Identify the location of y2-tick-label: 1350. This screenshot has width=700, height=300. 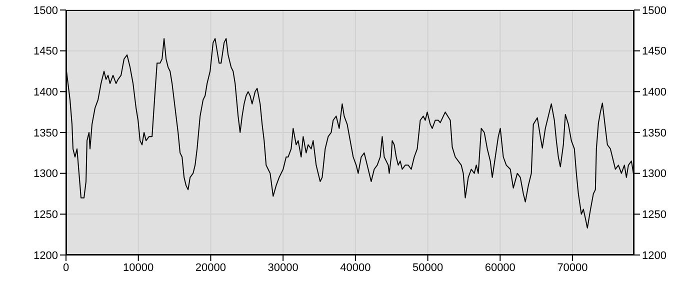
(654, 133).